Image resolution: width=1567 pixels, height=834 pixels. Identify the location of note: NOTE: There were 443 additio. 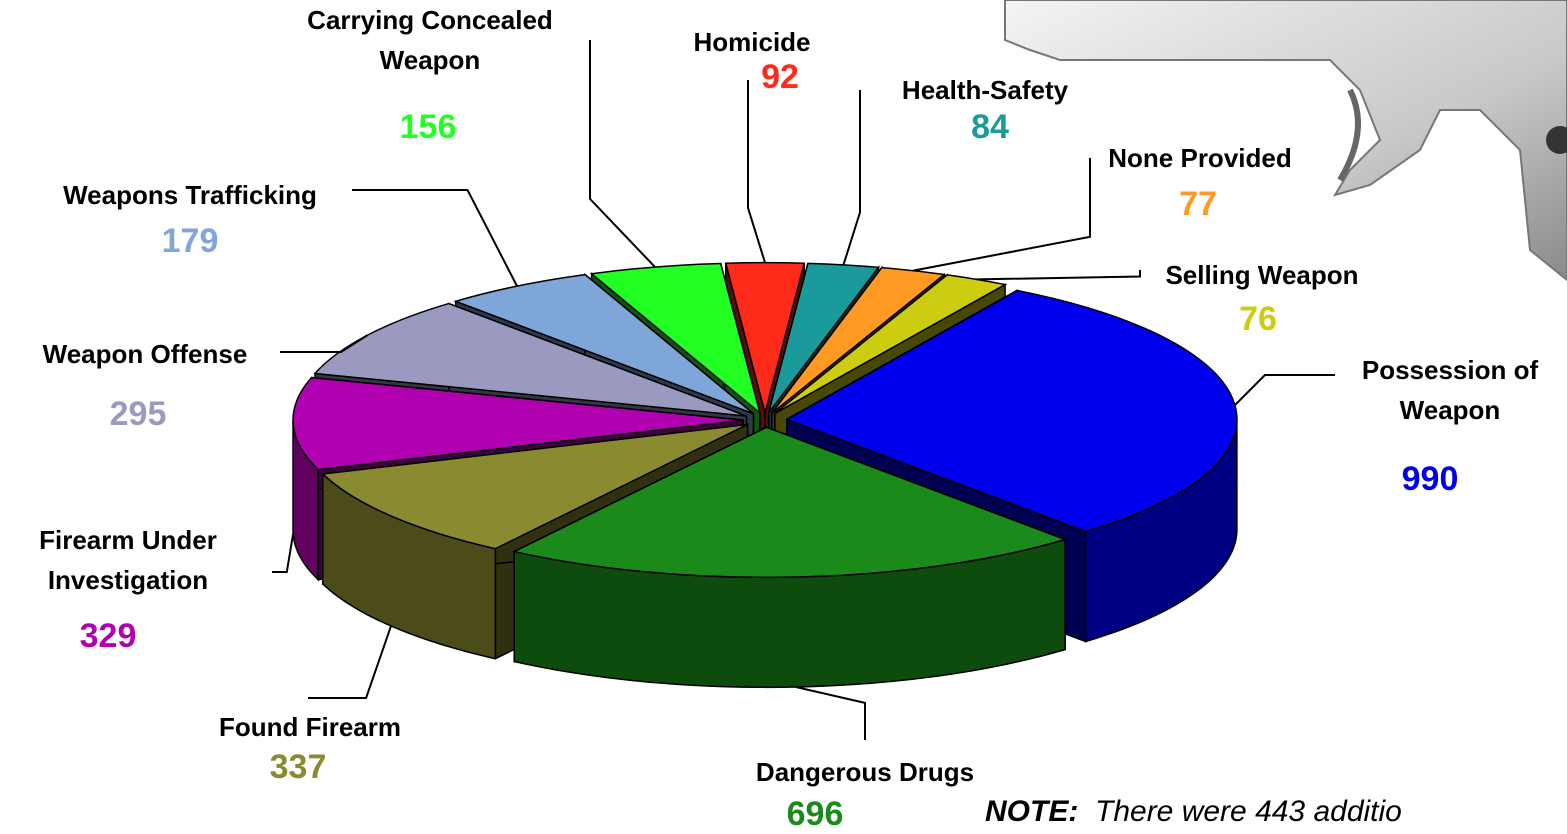
(1193, 812).